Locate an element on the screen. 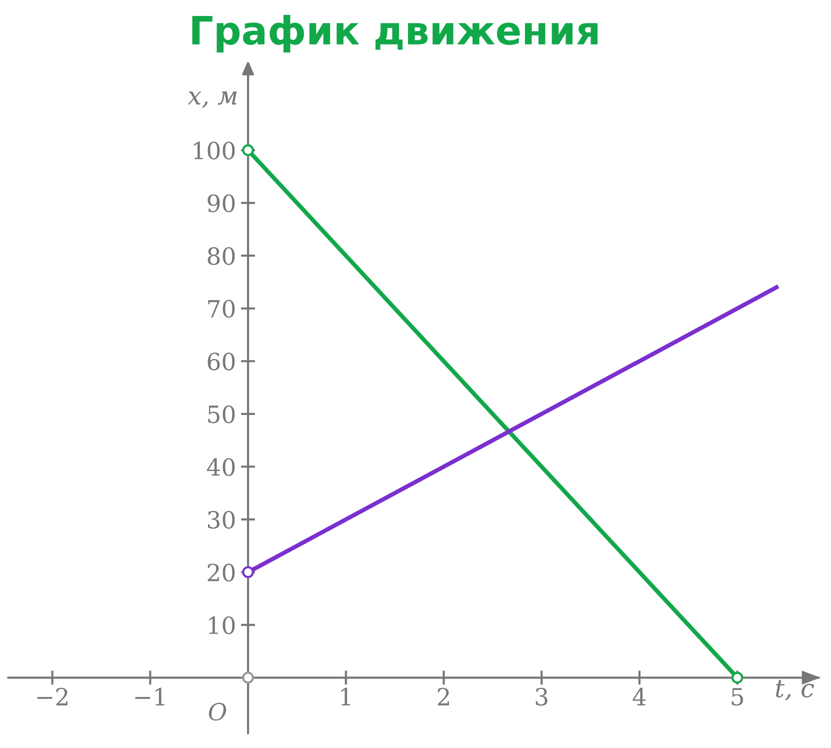 The image size is (831, 748). y-tick-label: 10 is located at coordinates (222, 625).